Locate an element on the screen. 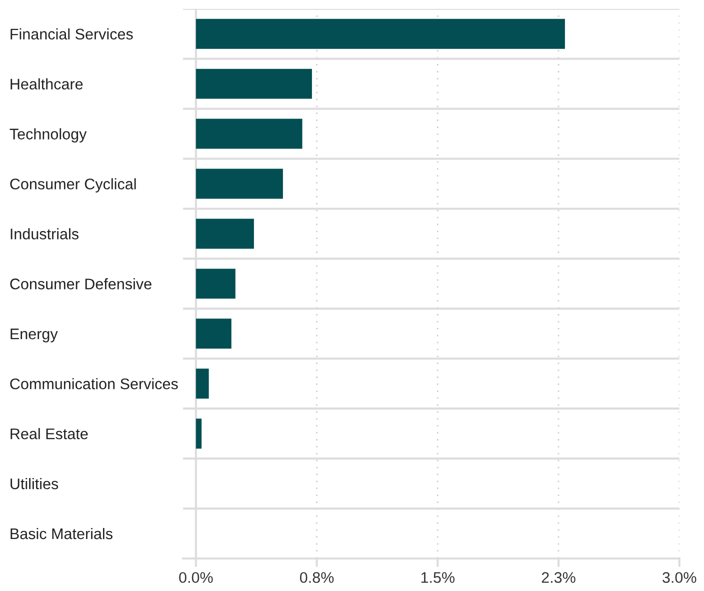 This screenshot has width=704, height=591. y-tick-label: Technology is located at coordinates (48, 135).